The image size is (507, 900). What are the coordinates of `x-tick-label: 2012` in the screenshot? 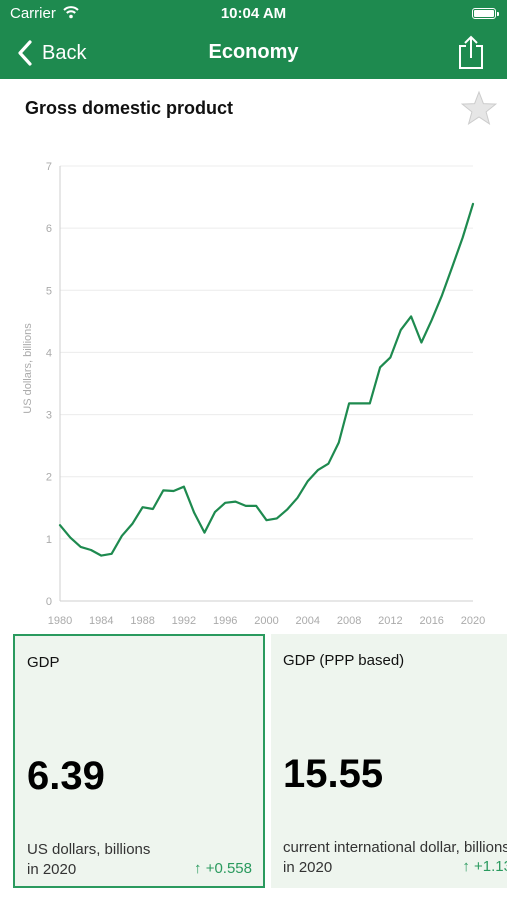 It's located at (390, 621).